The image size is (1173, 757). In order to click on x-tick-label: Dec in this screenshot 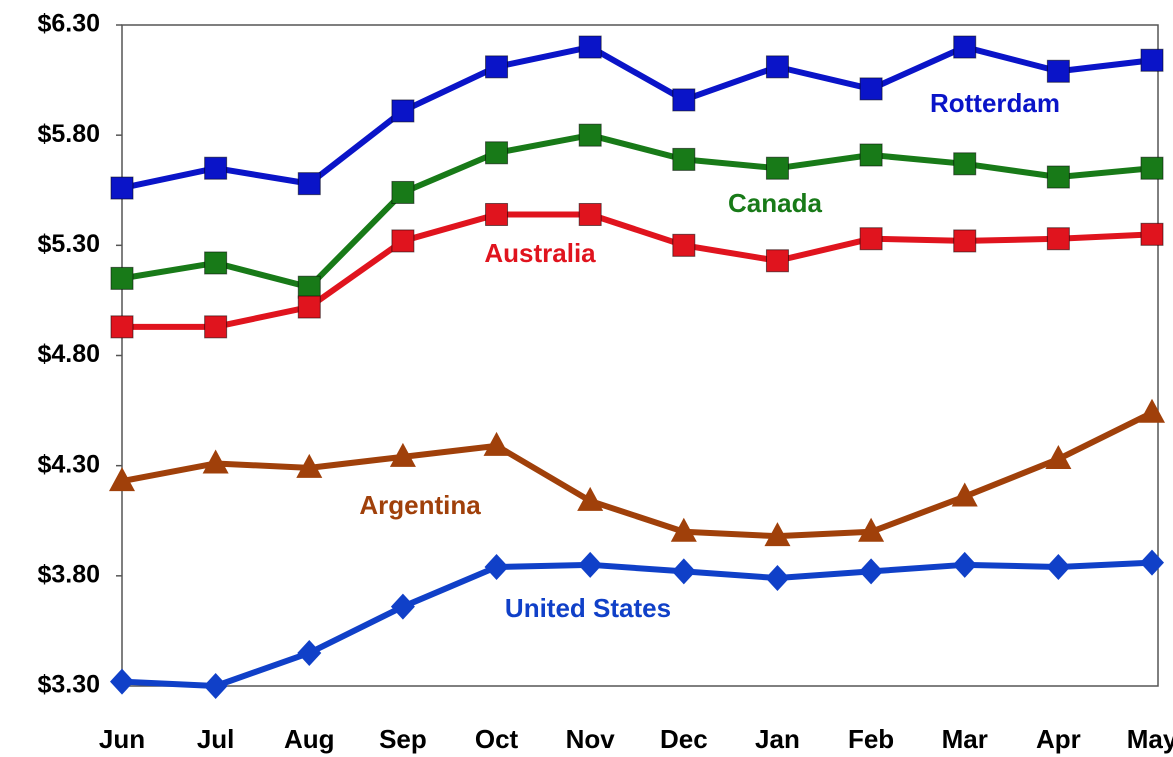, I will do `click(684, 739)`.